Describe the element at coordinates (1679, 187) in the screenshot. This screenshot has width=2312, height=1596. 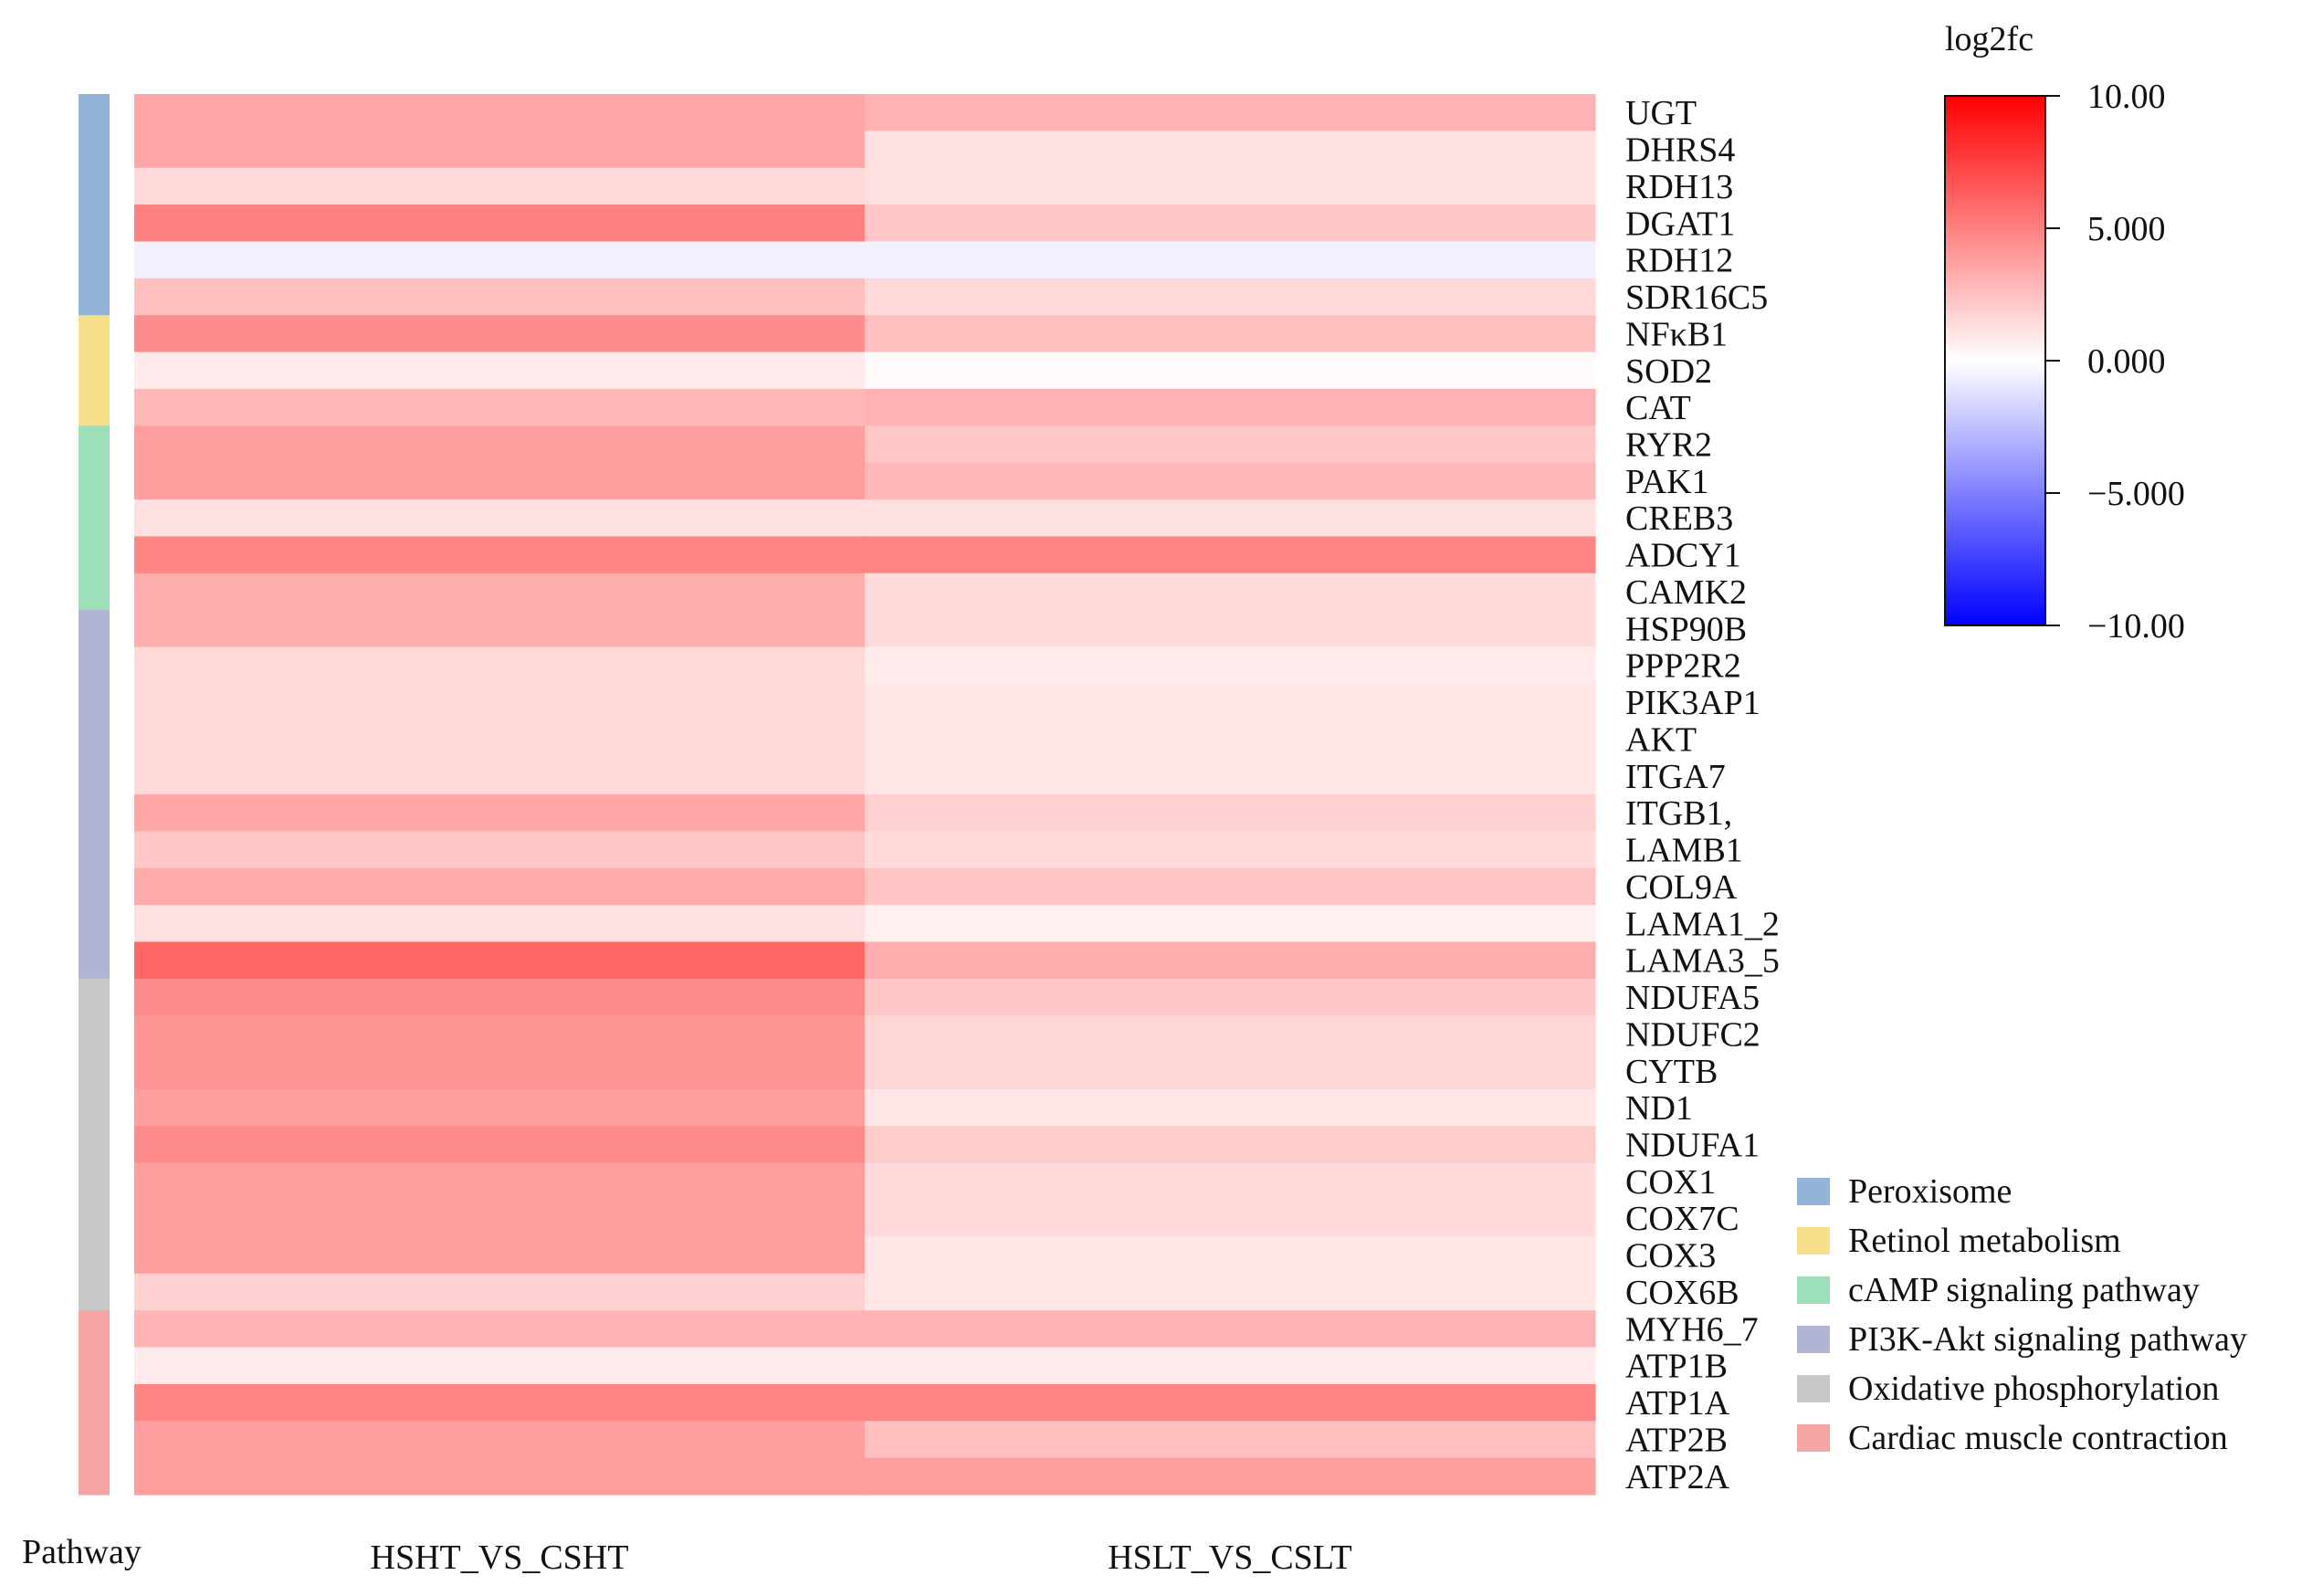
I see `row-label: RDH13` at that location.